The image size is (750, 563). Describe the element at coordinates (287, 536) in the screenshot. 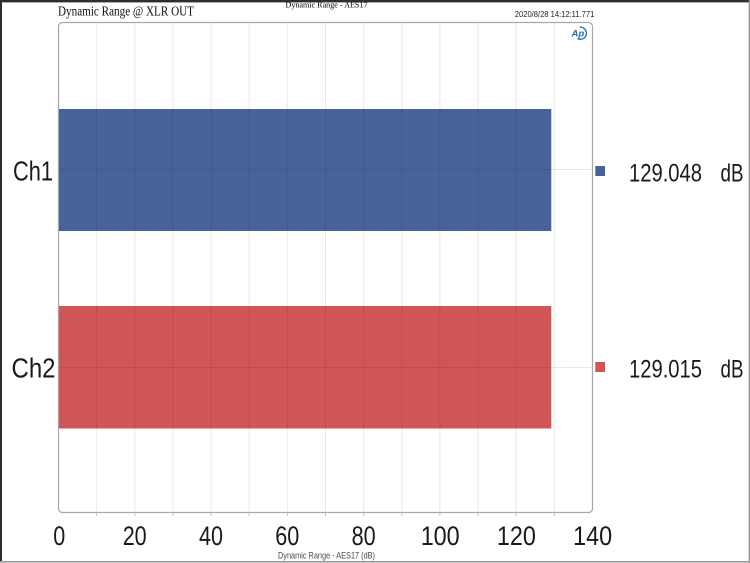

I see `svg-text: 60` at that location.